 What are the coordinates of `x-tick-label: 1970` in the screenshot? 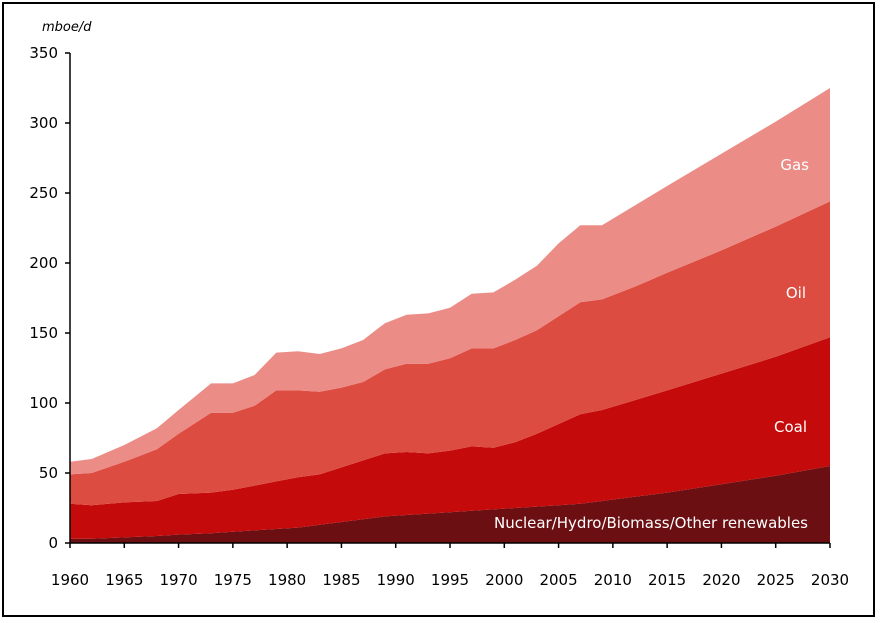 It's located at (178, 580).